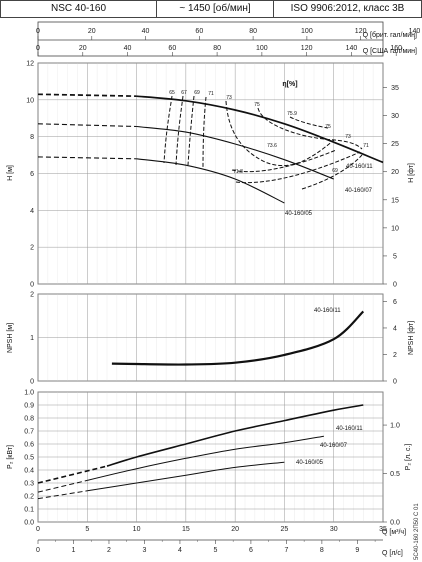  What do you see at coordinates (29, 523) in the screenshot?
I see `left-tick-label: 0.0` at bounding box center [29, 523].